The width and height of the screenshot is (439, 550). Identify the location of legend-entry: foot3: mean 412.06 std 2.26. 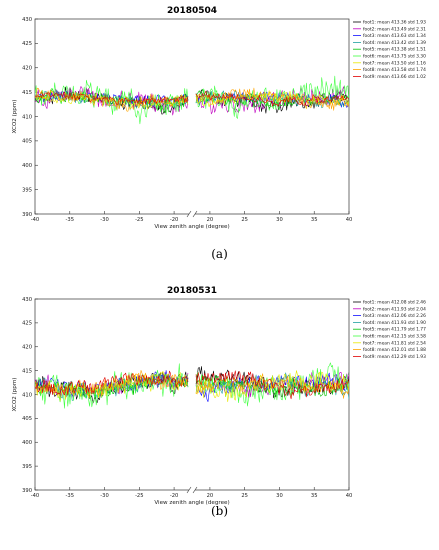
(394, 316).